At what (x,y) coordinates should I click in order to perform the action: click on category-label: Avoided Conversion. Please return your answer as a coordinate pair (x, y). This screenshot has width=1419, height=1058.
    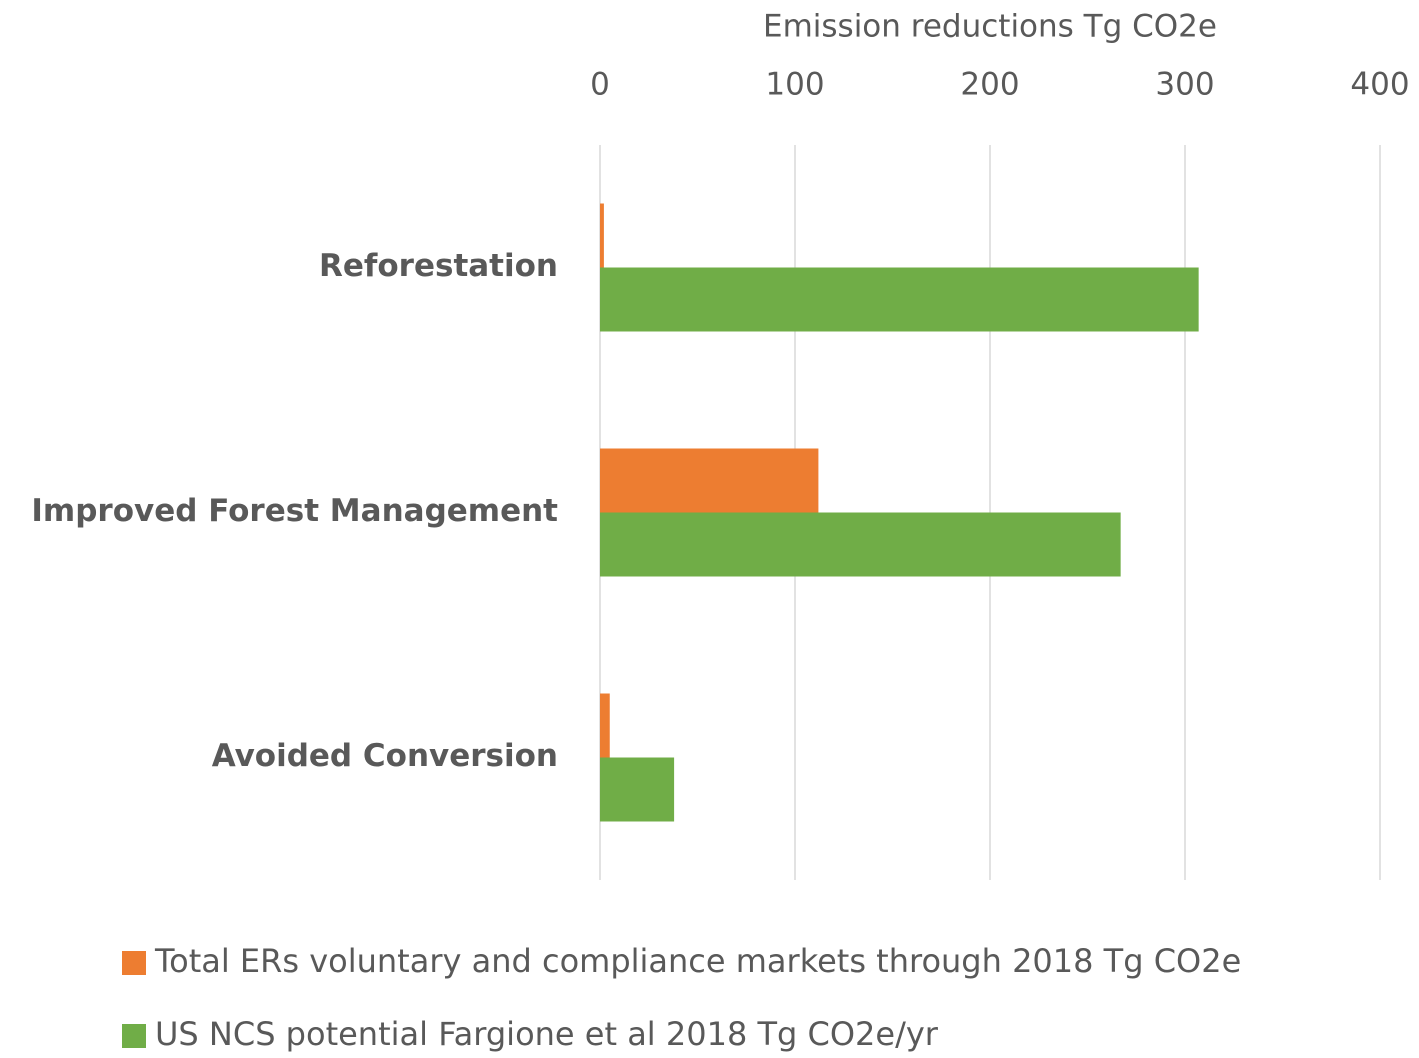
    Looking at the image, I should click on (385, 756).